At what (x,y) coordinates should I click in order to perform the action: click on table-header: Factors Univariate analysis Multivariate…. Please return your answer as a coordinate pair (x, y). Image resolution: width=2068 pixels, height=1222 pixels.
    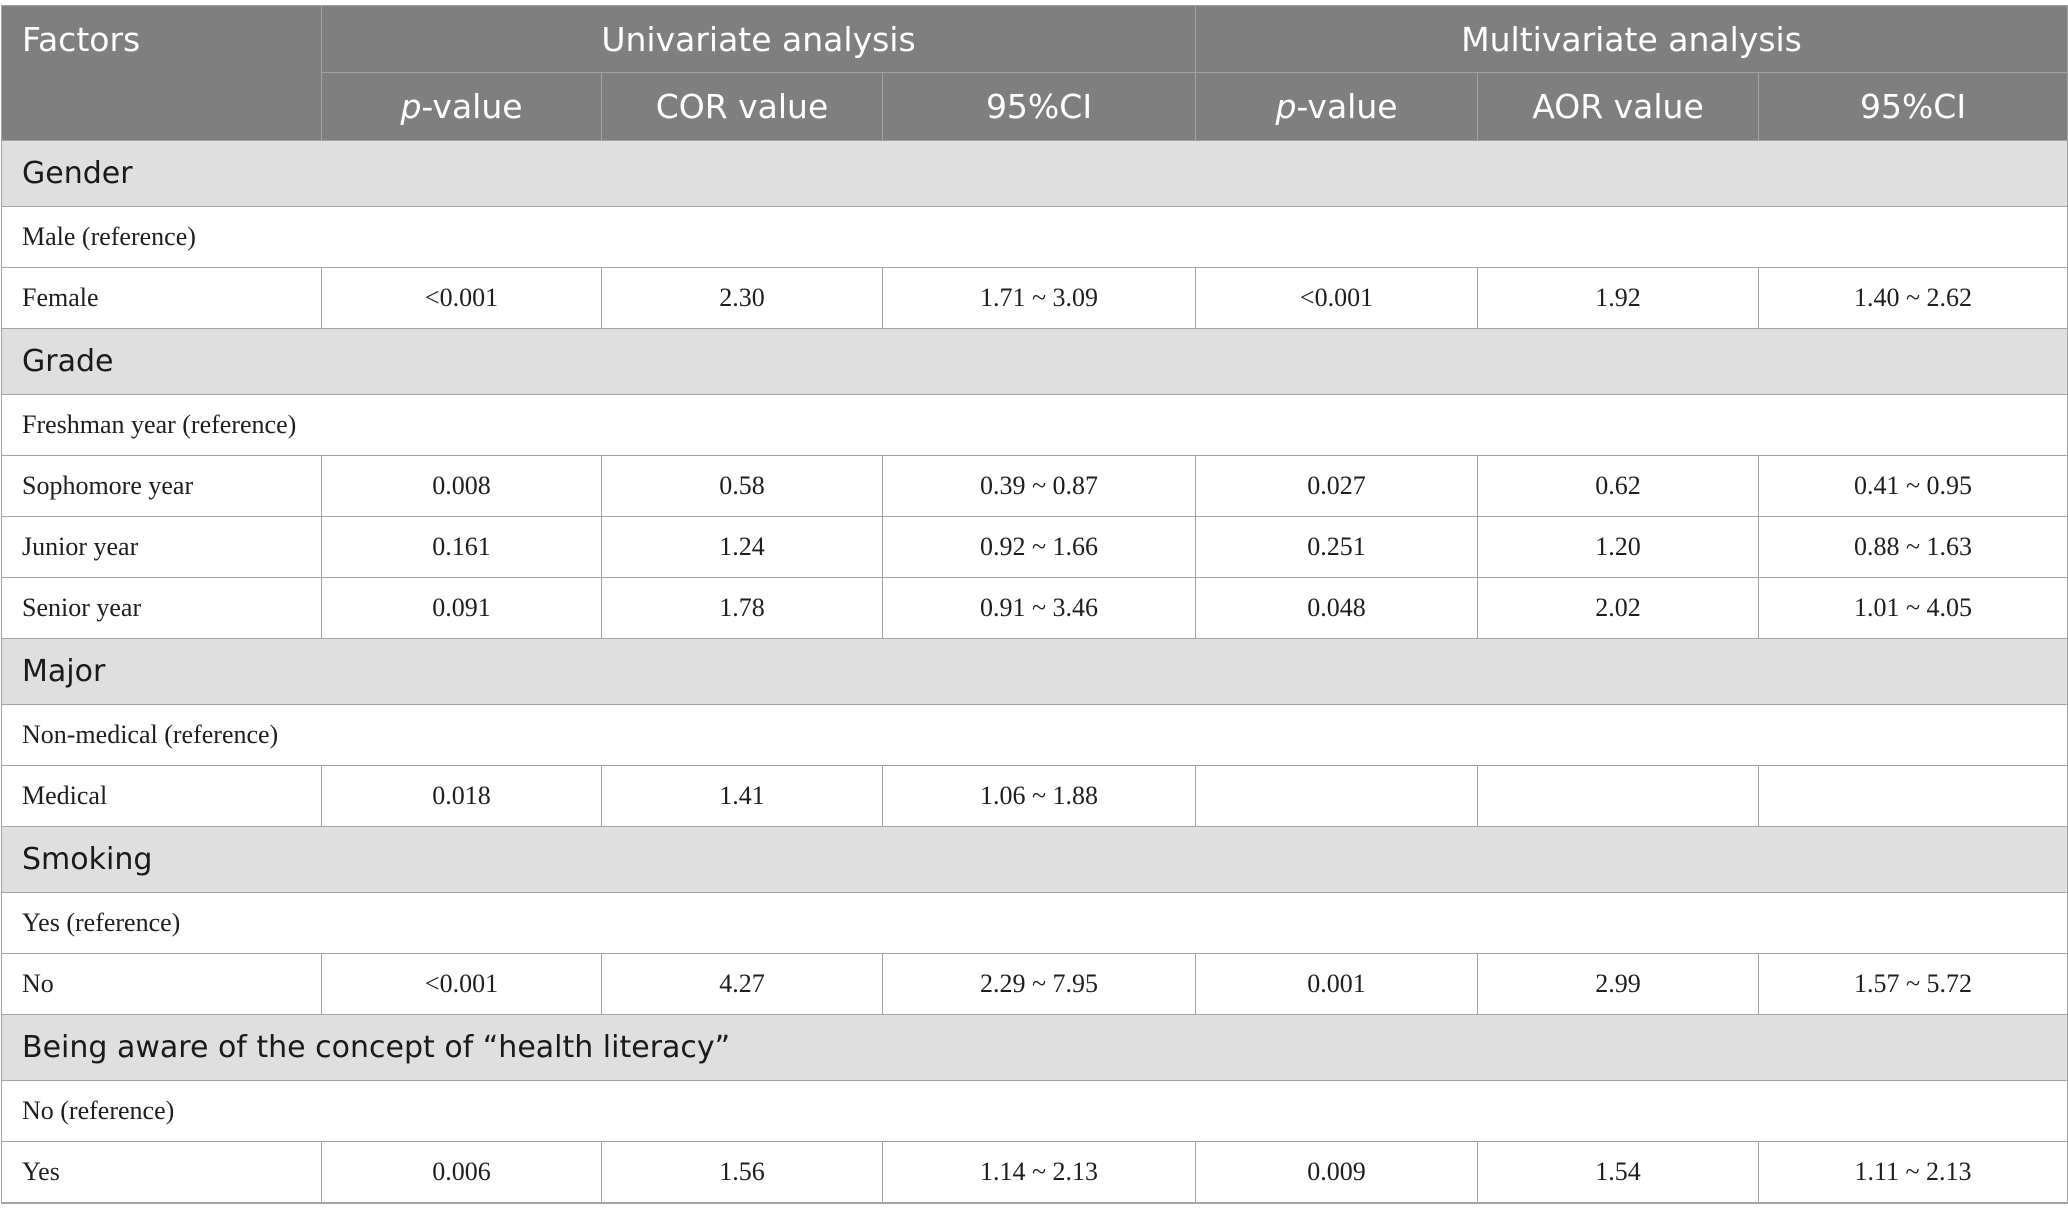
    Looking at the image, I should click on (1034, 73).